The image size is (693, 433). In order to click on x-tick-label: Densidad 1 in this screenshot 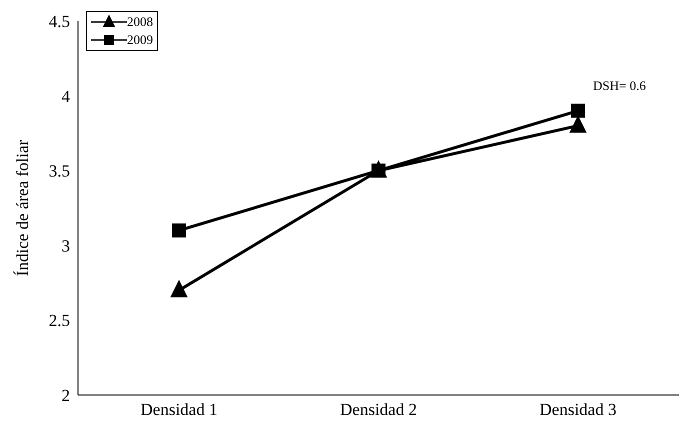, I will do `click(179, 410)`.